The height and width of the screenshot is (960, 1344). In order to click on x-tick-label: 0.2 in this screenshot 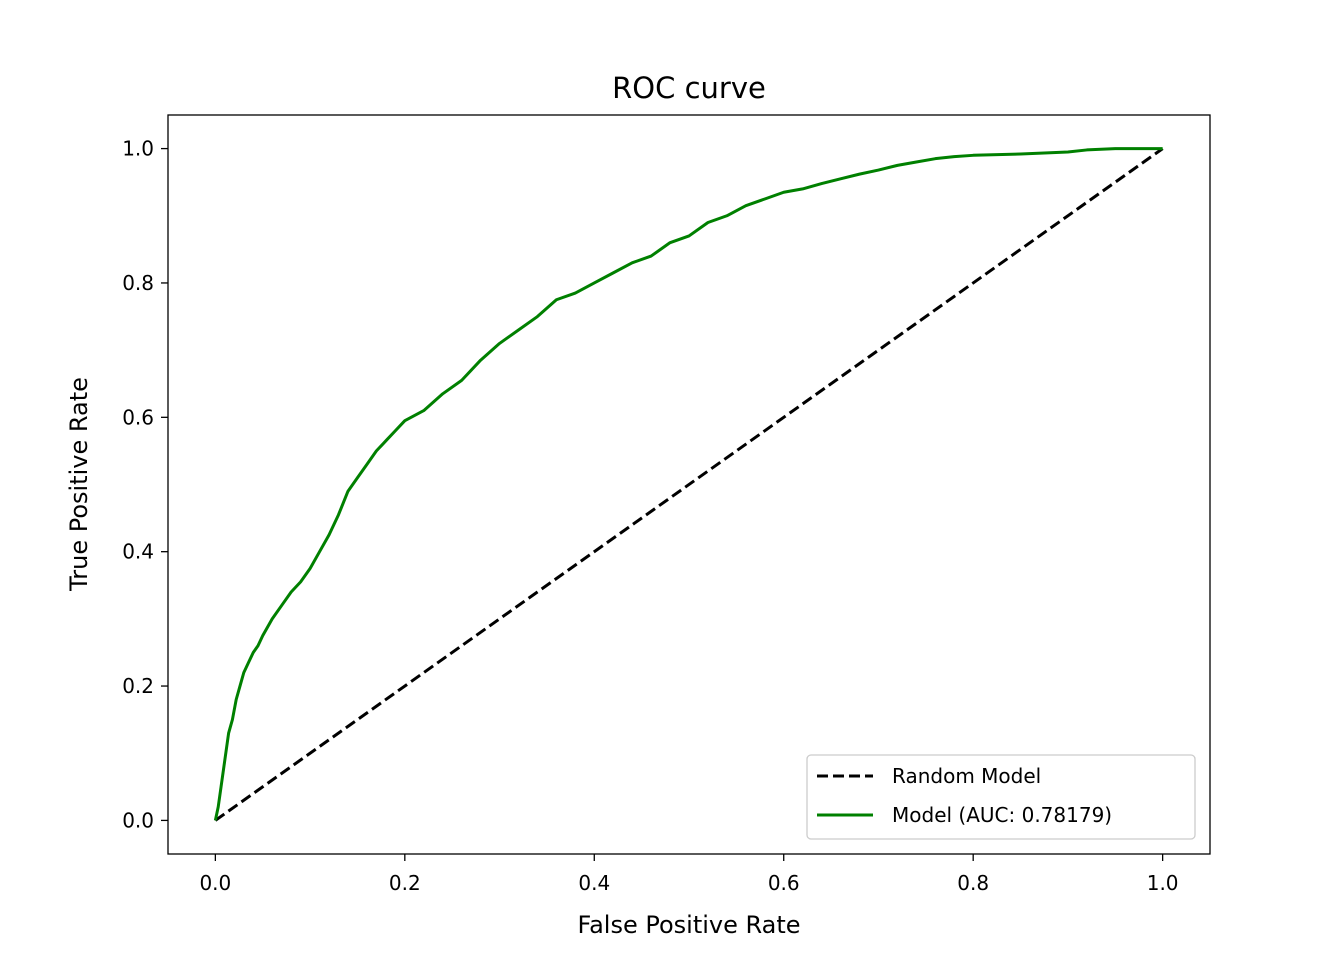, I will do `click(405, 883)`.